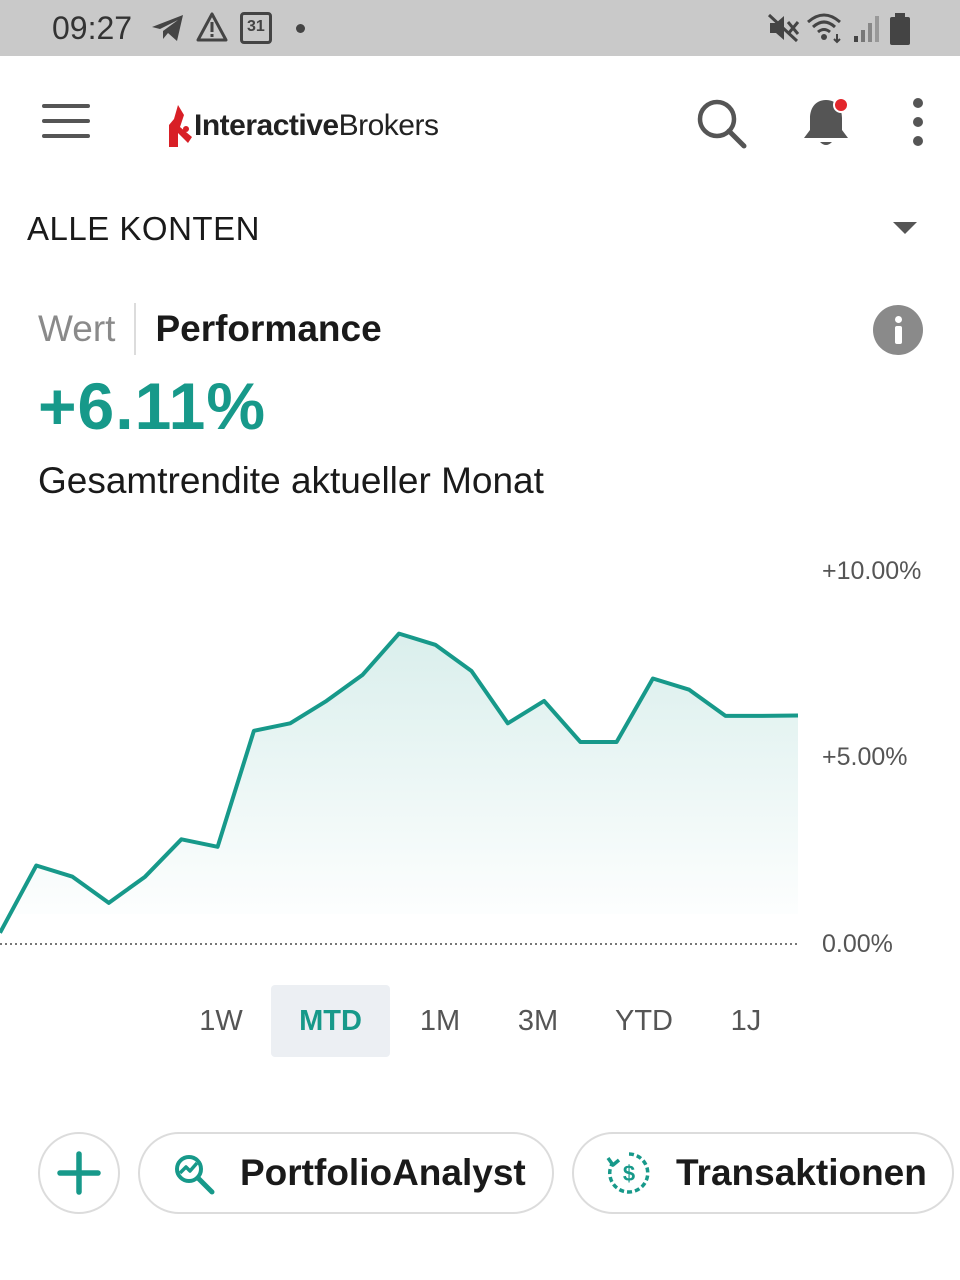 The height and width of the screenshot is (1280, 960). I want to click on add-button, so click(79, 1173).